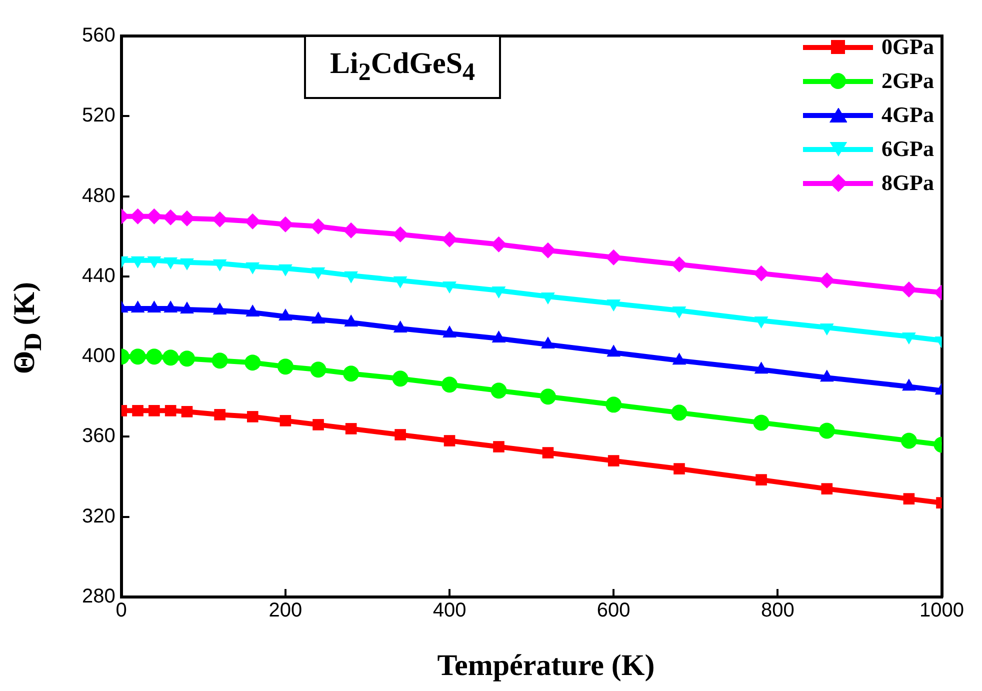 The image size is (982, 691). Describe the element at coordinates (546, 666) in the screenshot. I see `x-axis-title: Température (K)` at that location.